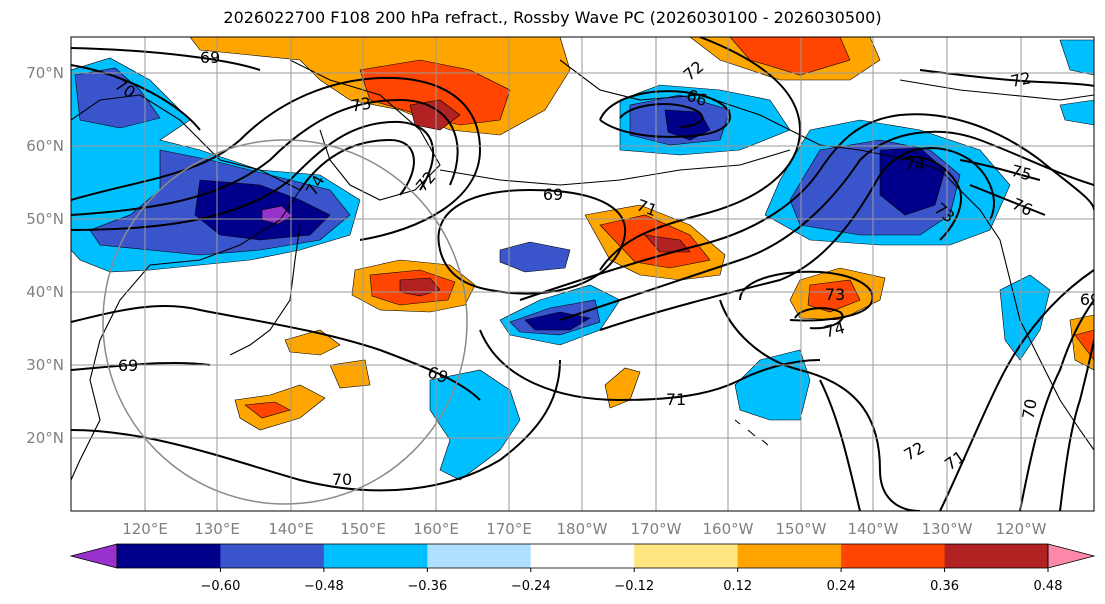 Image resolution: width=1105 pixels, height=604 pixels. Describe the element at coordinates (820, 405) in the screenshot. I see `contour-71-east` at that location.